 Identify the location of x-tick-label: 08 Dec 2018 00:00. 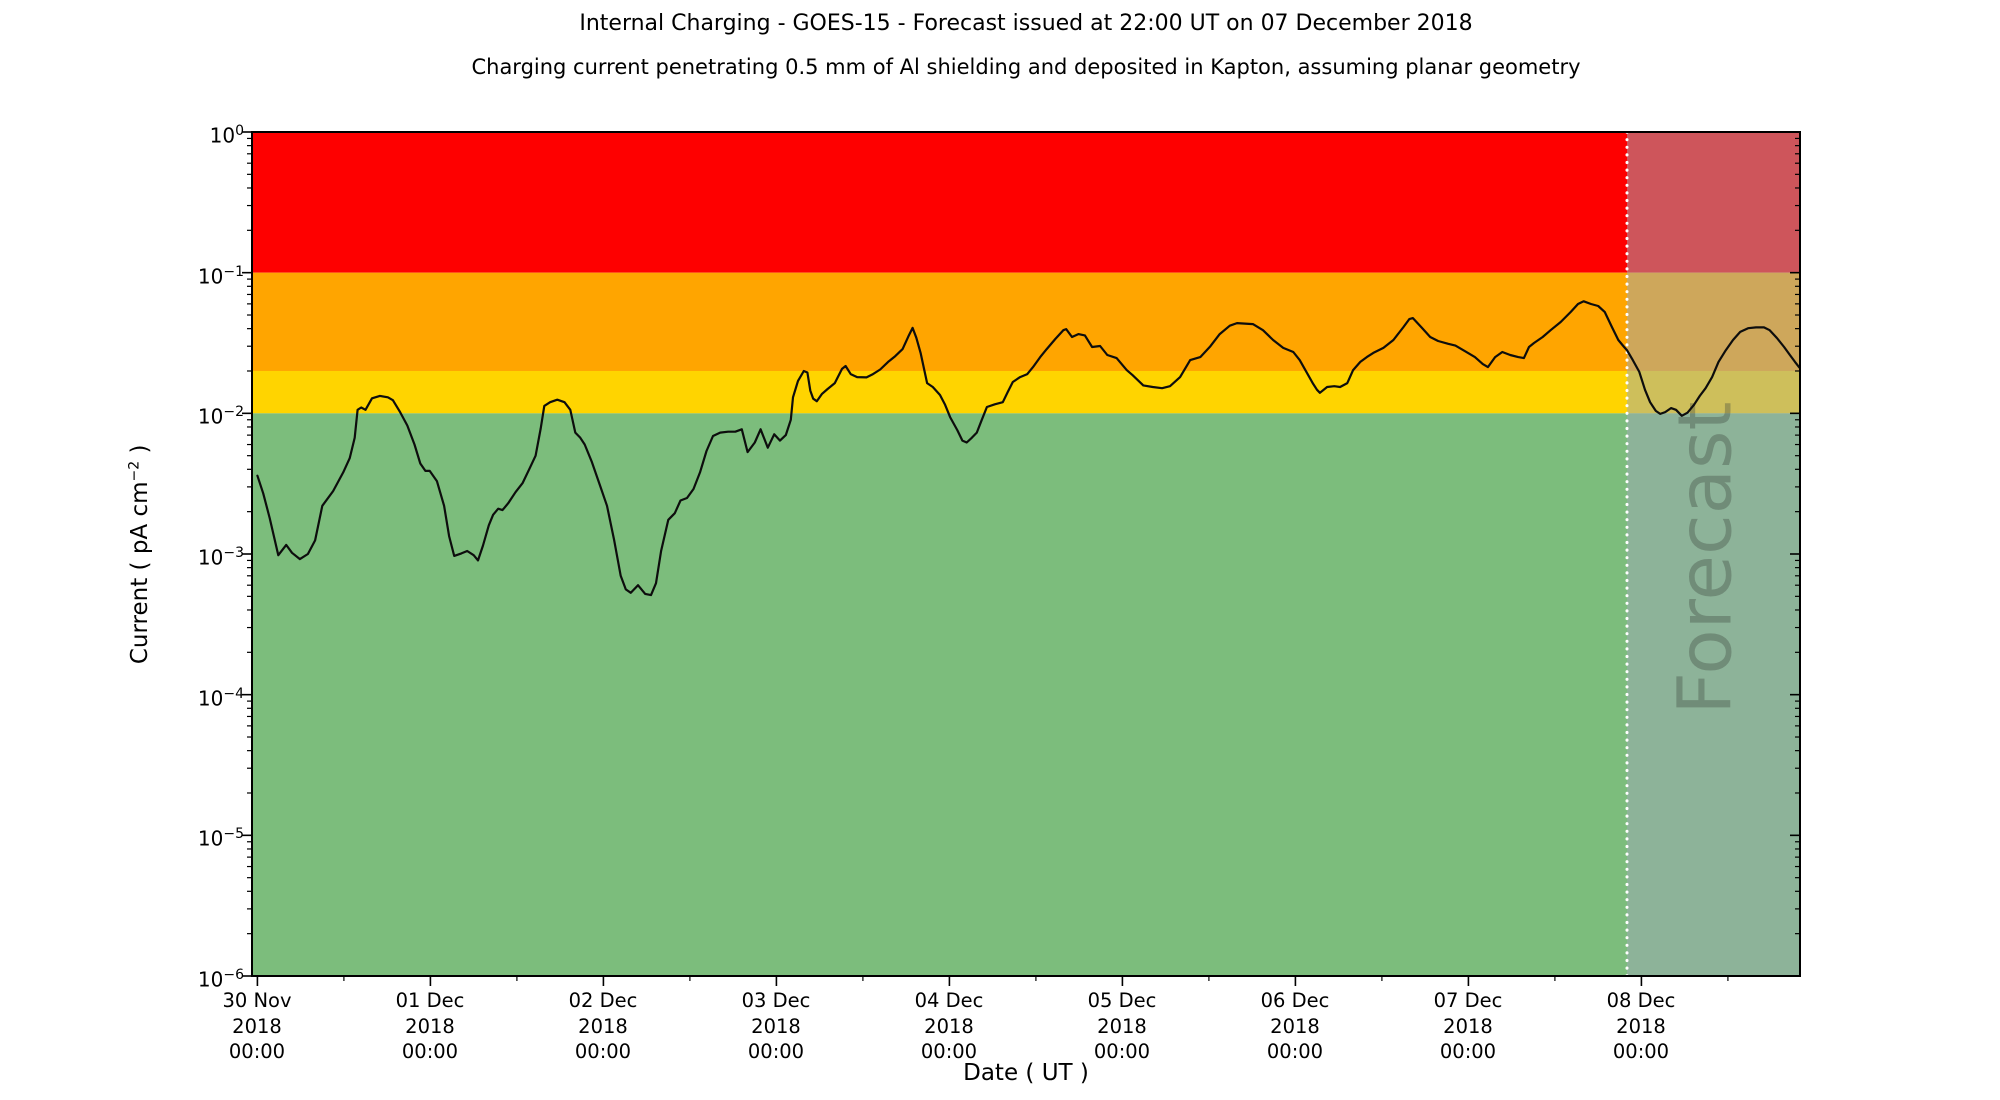
(1641, 1026).